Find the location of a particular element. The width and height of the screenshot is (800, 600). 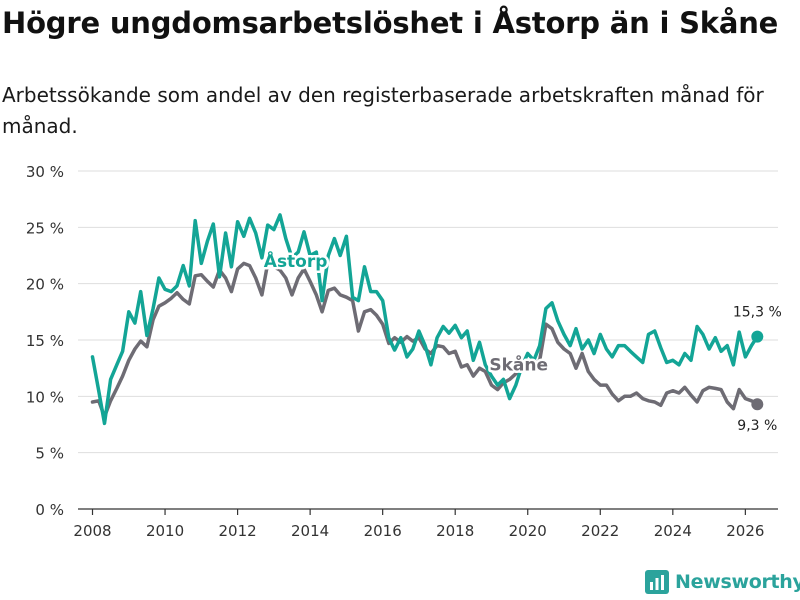

x-tick-label: 2008 is located at coordinates (92, 531).